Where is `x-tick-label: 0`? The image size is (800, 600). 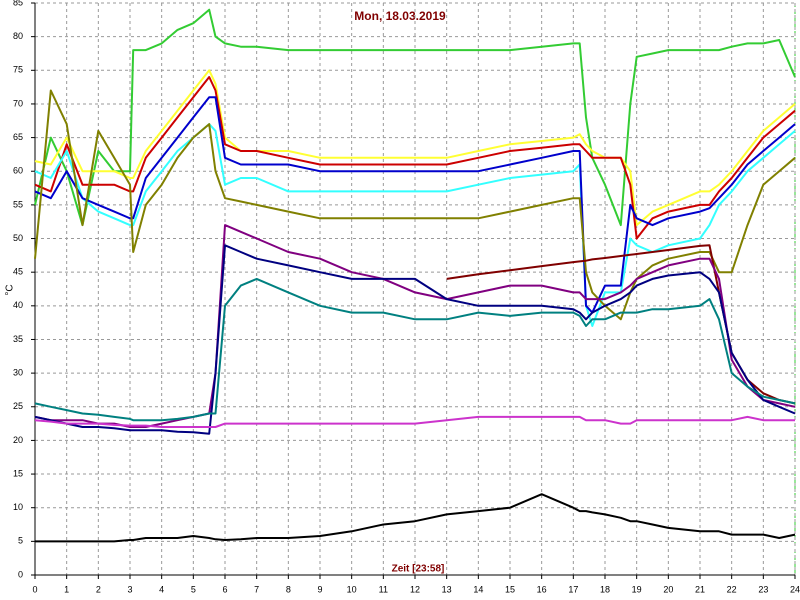 x-tick-label: 0 is located at coordinates (34, 589).